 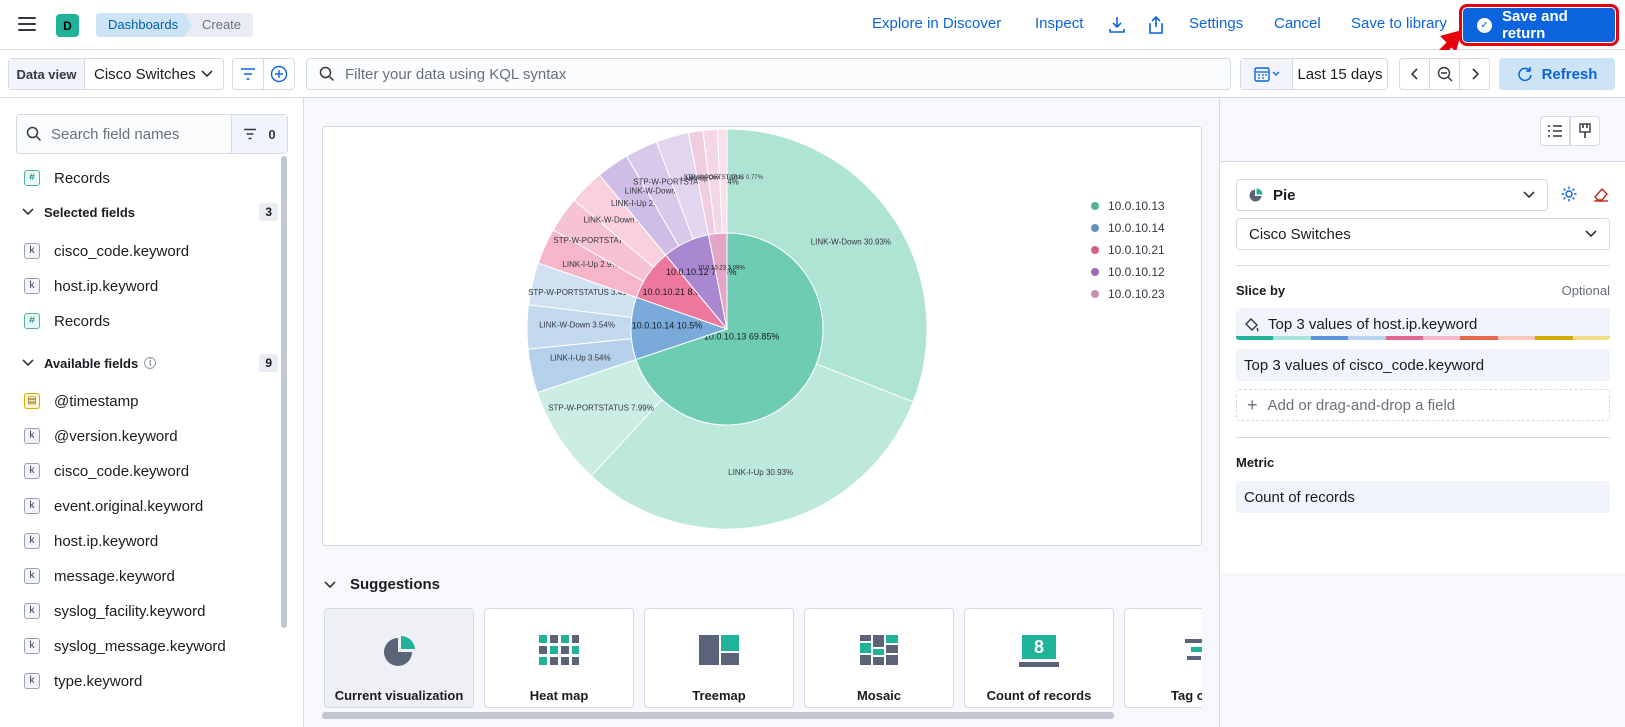 I want to click on slice-dimension-host-ip: Top 3 values of host.ip.keyword, so click(x=1423, y=324).